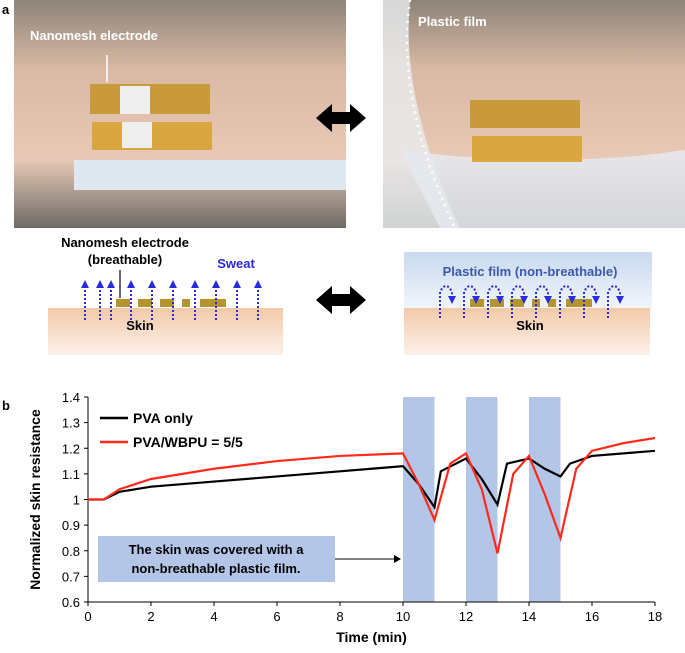 The image size is (685, 653). What do you see at coordinates (35, 499) in the screenshot?
I see `y-axis-label: Normalized skin resistance` at bounding box center [35, 499].